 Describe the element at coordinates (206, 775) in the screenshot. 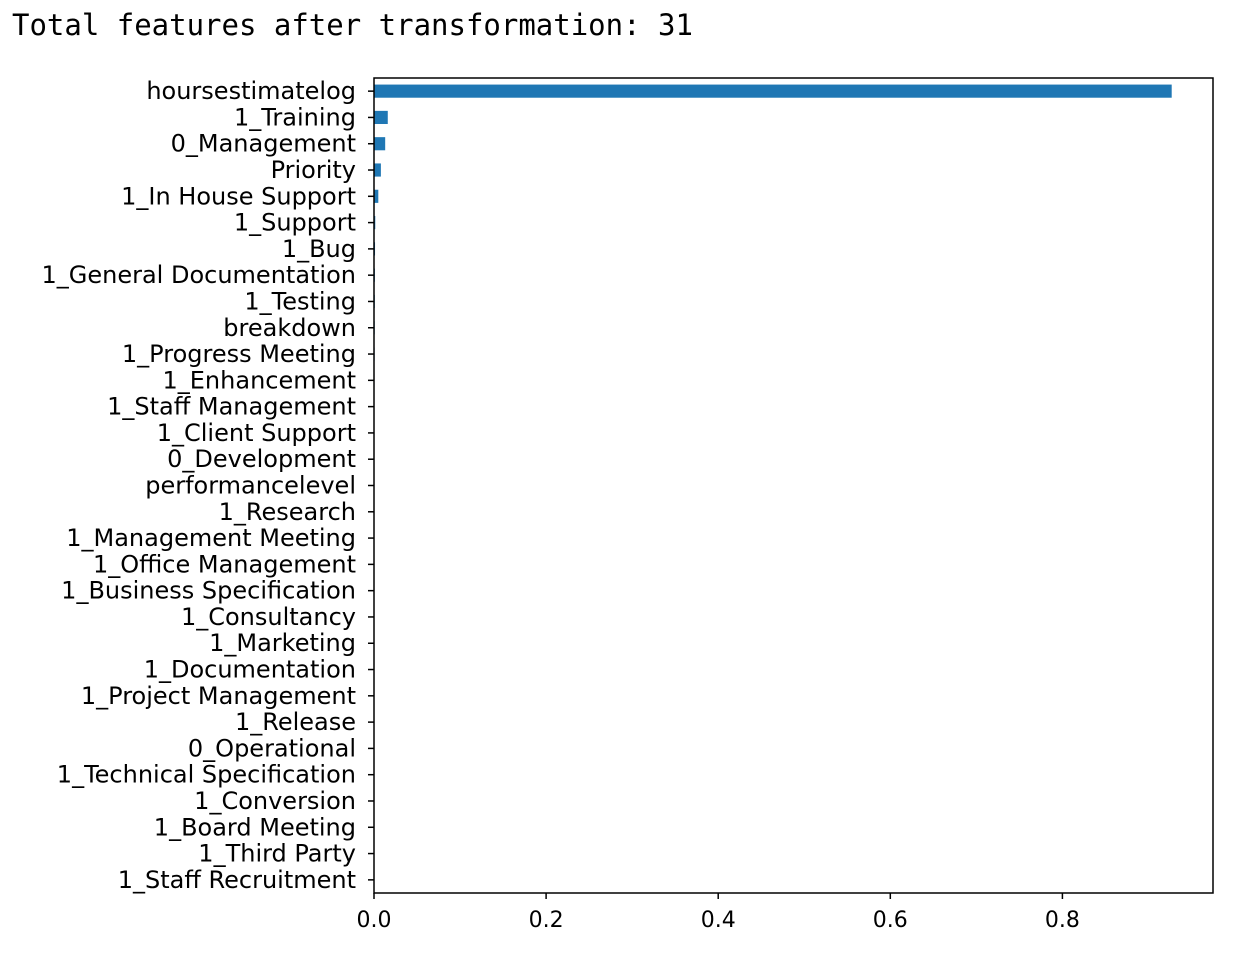

I see `y-tick-label: 1_Technical Specification` at that location.